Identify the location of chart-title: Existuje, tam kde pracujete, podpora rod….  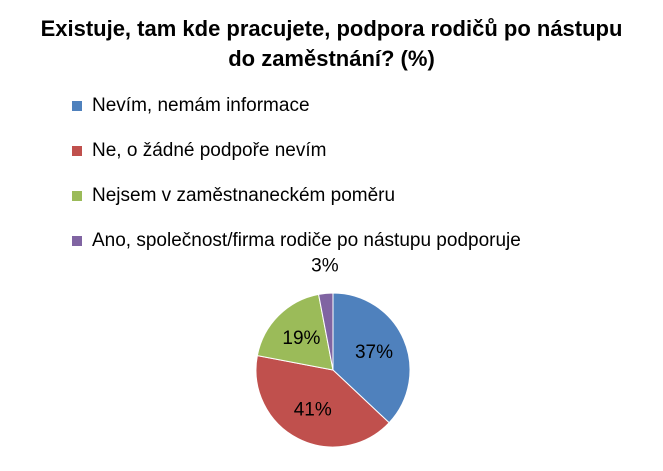
(331, 44).